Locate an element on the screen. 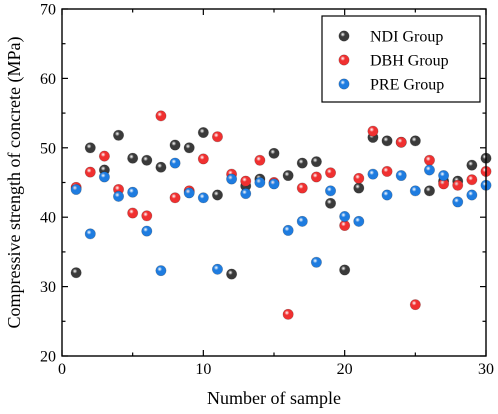  x-tick-label: 0 is located at coordinates (62, 369).